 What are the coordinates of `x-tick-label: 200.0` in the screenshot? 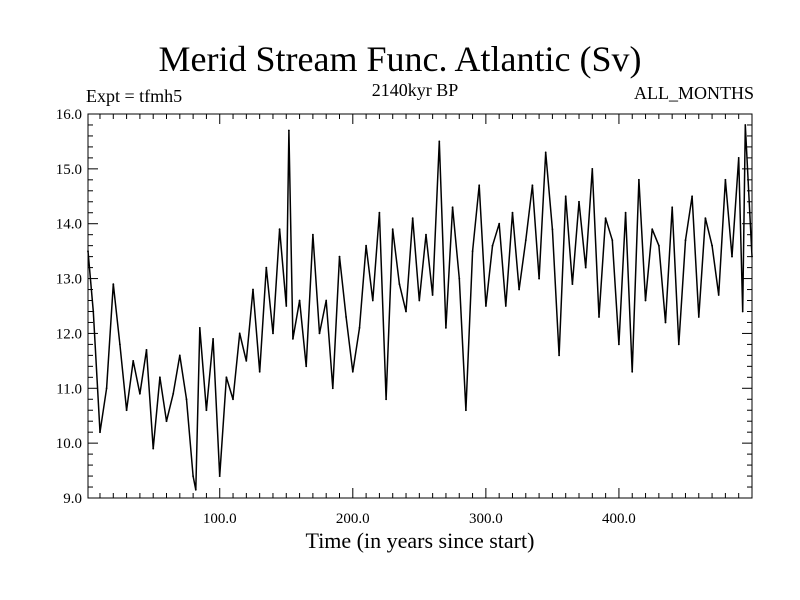 It's located at (353, 519).